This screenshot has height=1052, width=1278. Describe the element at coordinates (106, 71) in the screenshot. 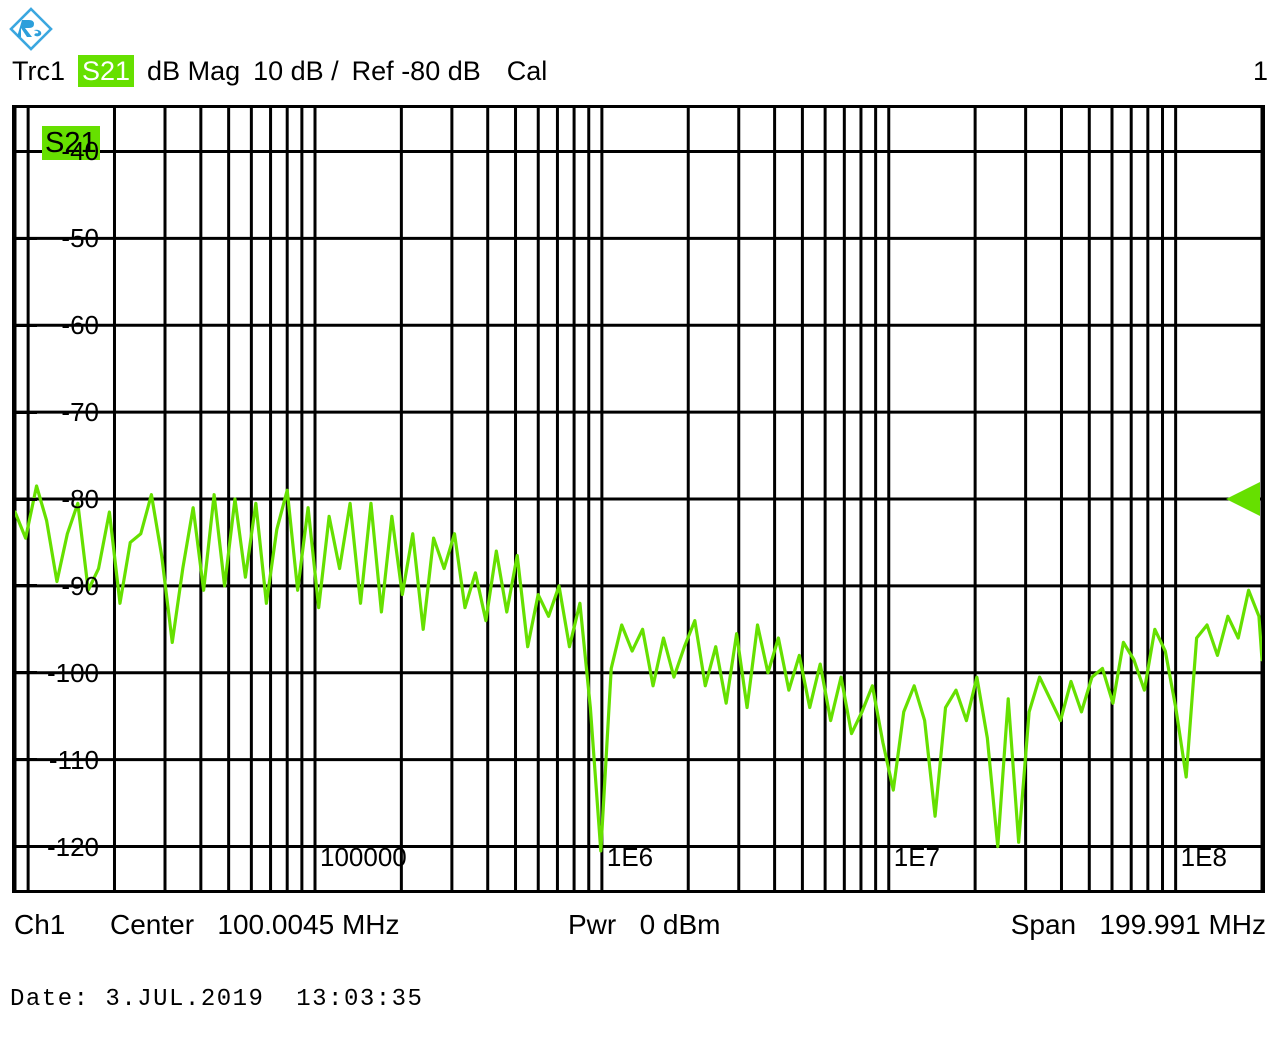

I see `trace-parameter-badge: S21` at that location.